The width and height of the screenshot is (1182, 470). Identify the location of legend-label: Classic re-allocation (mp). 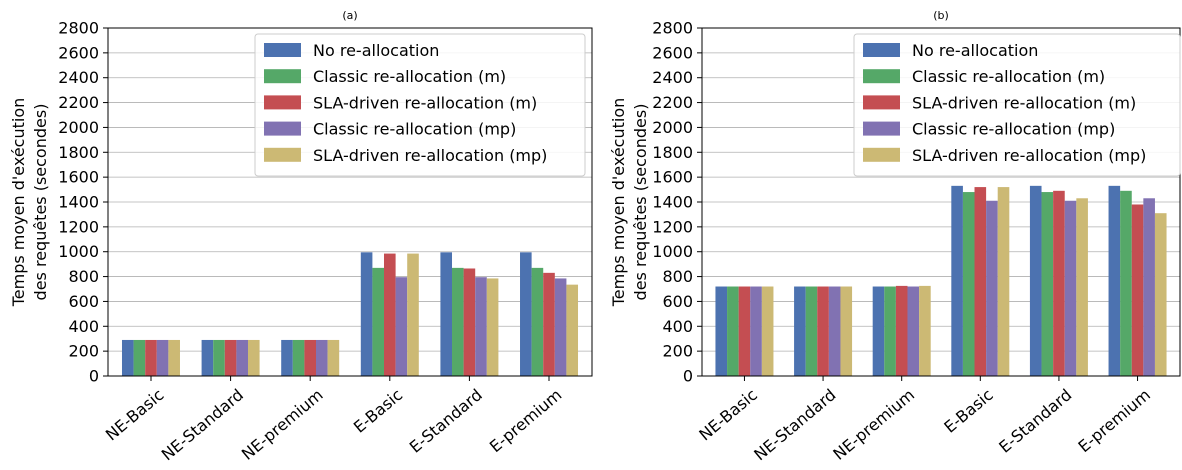
(414, 129).